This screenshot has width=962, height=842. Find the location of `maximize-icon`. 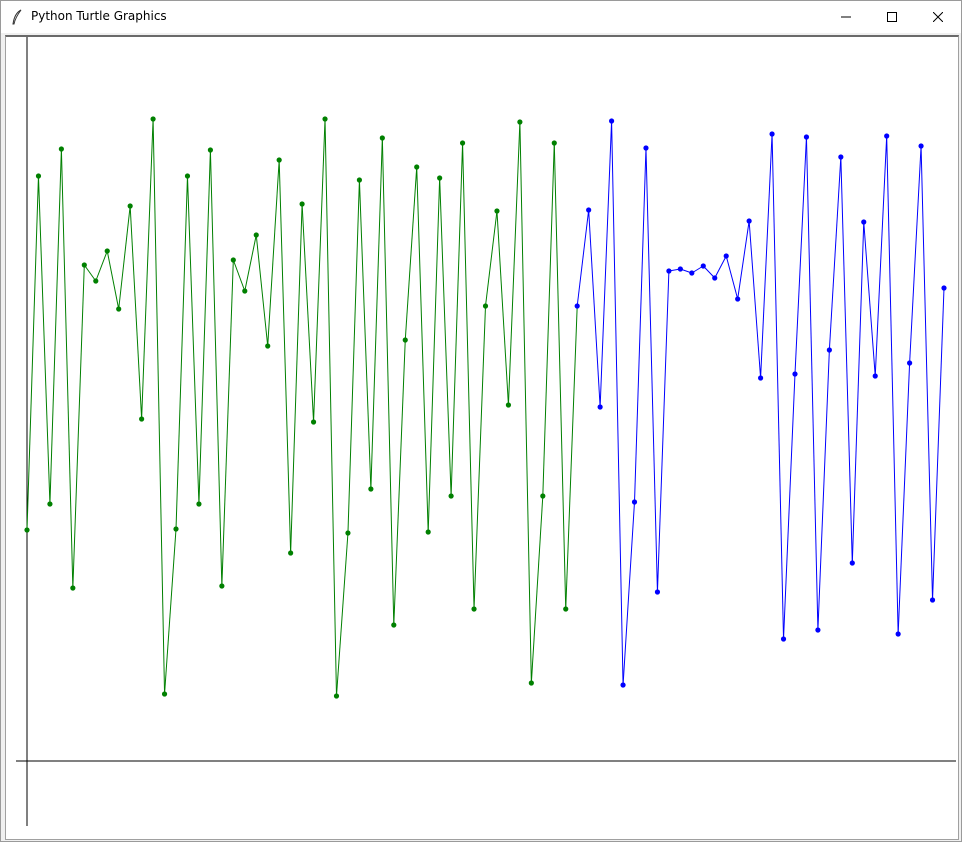

maximize-icon is located at coordinates (892, 17).